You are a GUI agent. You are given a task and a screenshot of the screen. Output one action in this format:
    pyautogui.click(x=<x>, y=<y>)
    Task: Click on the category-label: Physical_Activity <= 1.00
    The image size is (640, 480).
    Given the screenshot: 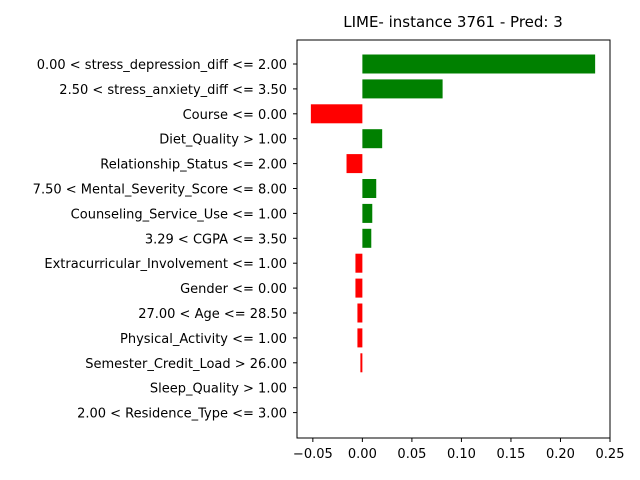 What is the action you would take?
    pyautogui.click(x=203, y=339)
    